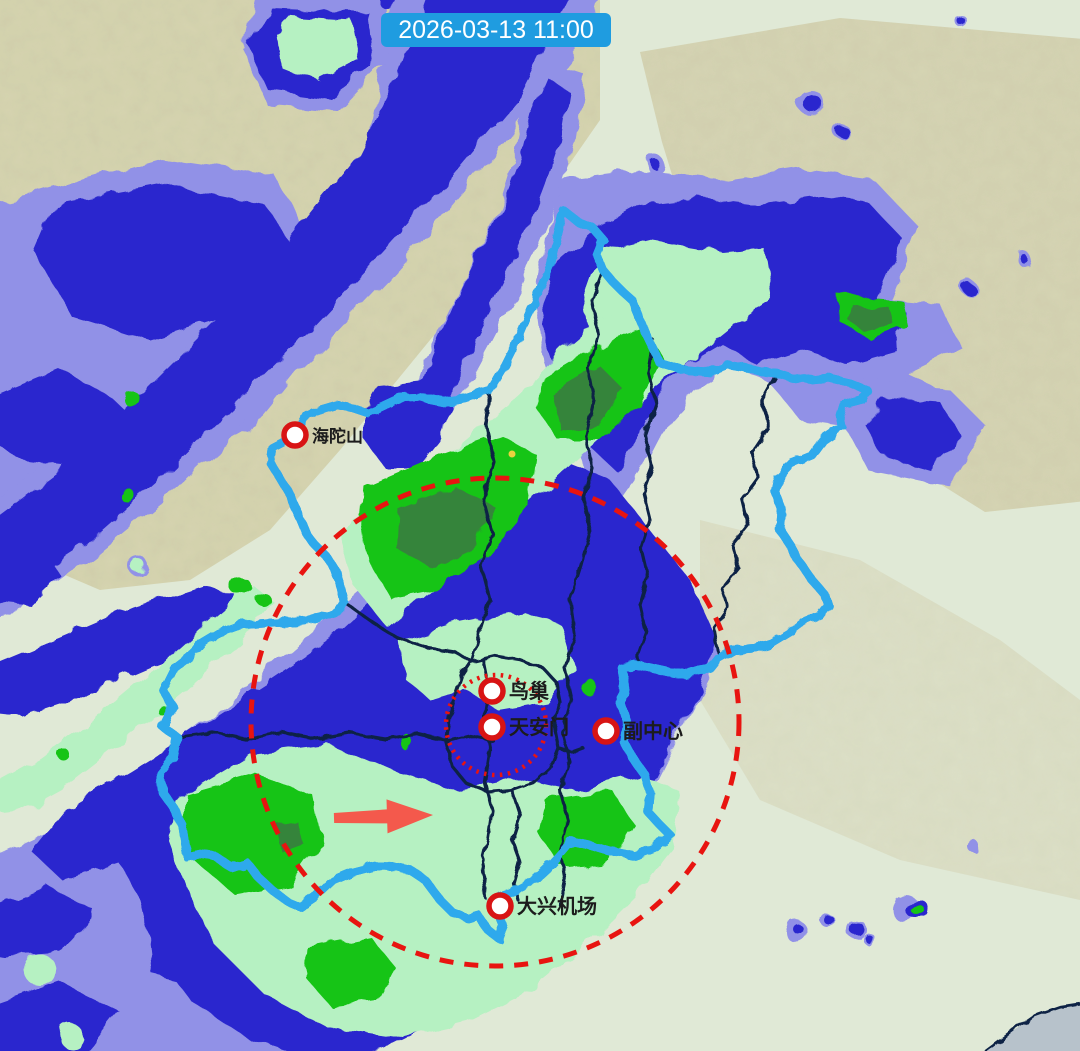  What do you see at coordinates (337, 436) in the screenshot?
I see `haituoshan-label: 海陀山` at bounding box center [337, 436].